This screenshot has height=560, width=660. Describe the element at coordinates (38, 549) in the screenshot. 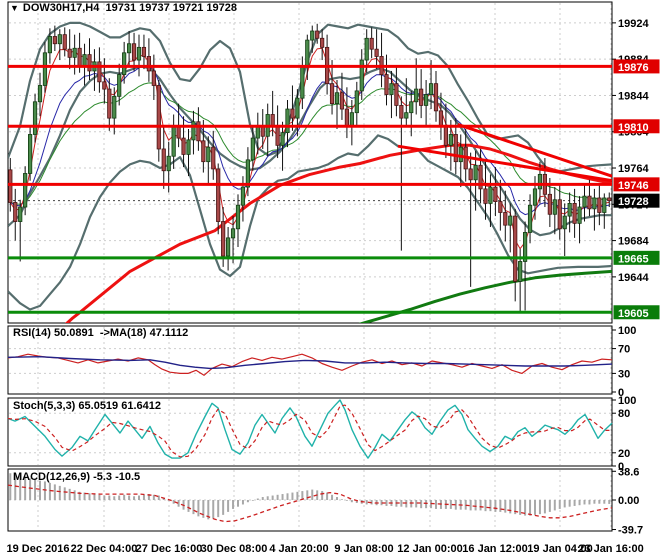

I see `time-axis-label: 19 Dec 2016` at that location.